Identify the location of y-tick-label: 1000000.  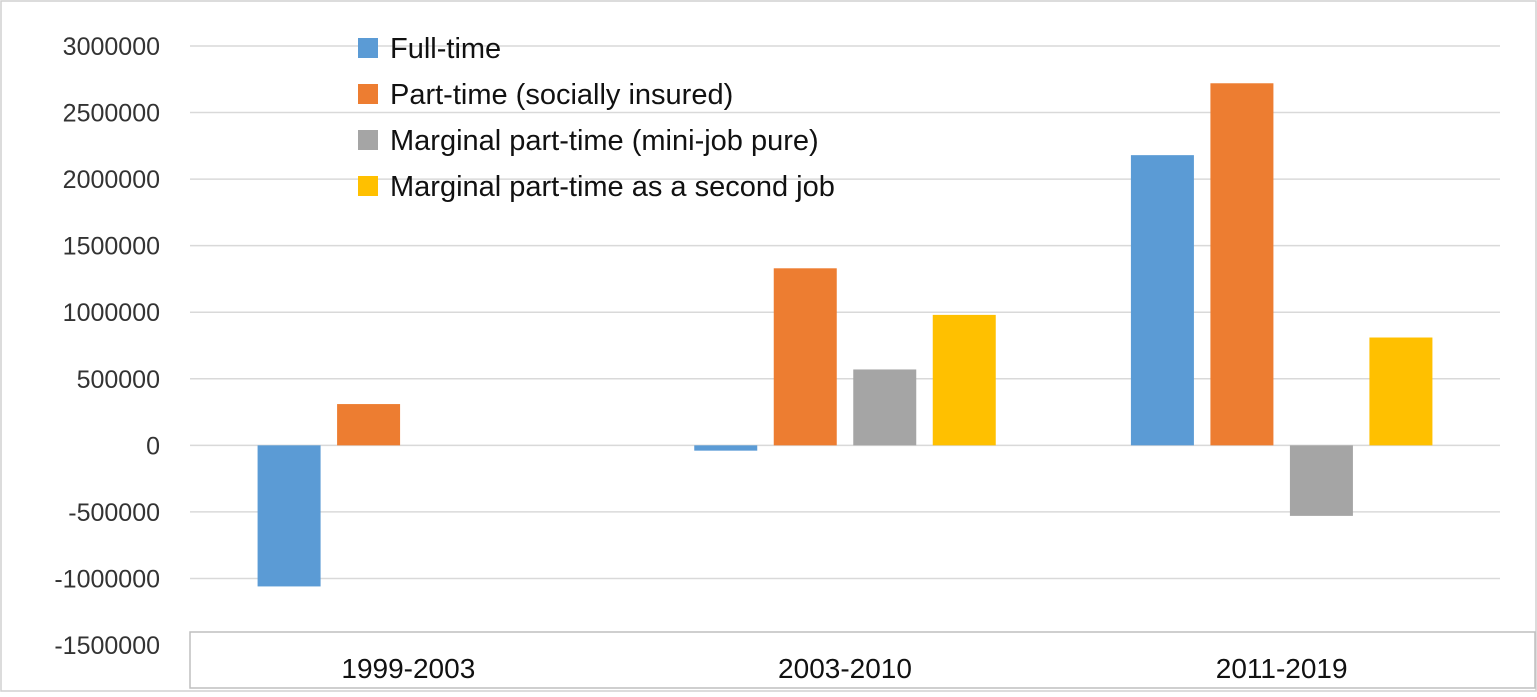
(111, 313).